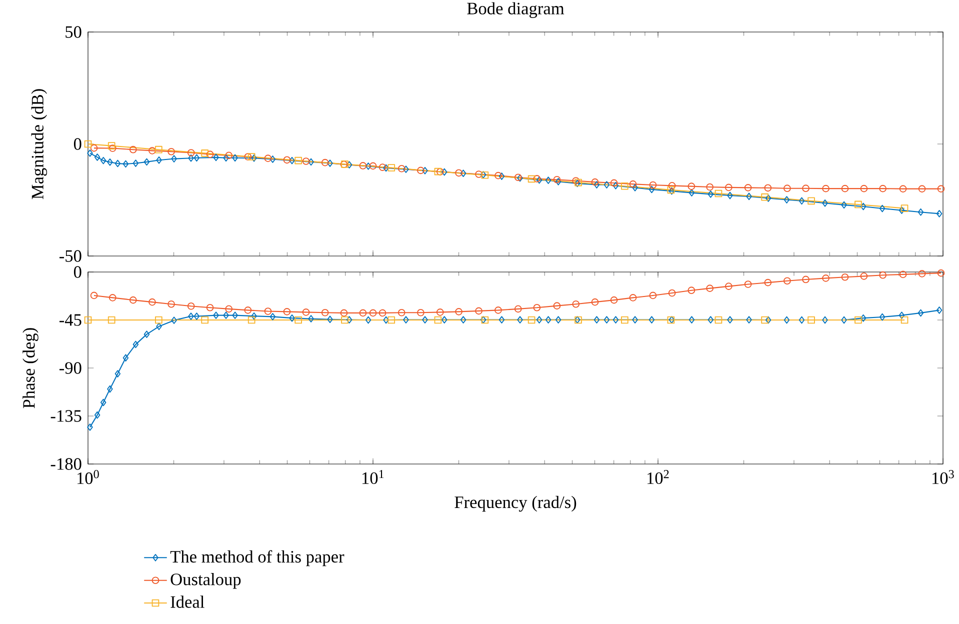 The image size is (959, 624). Describe the element at coordinates (515, 10) in the screenshot. I see `chart-title: Bode diagram` at that location.